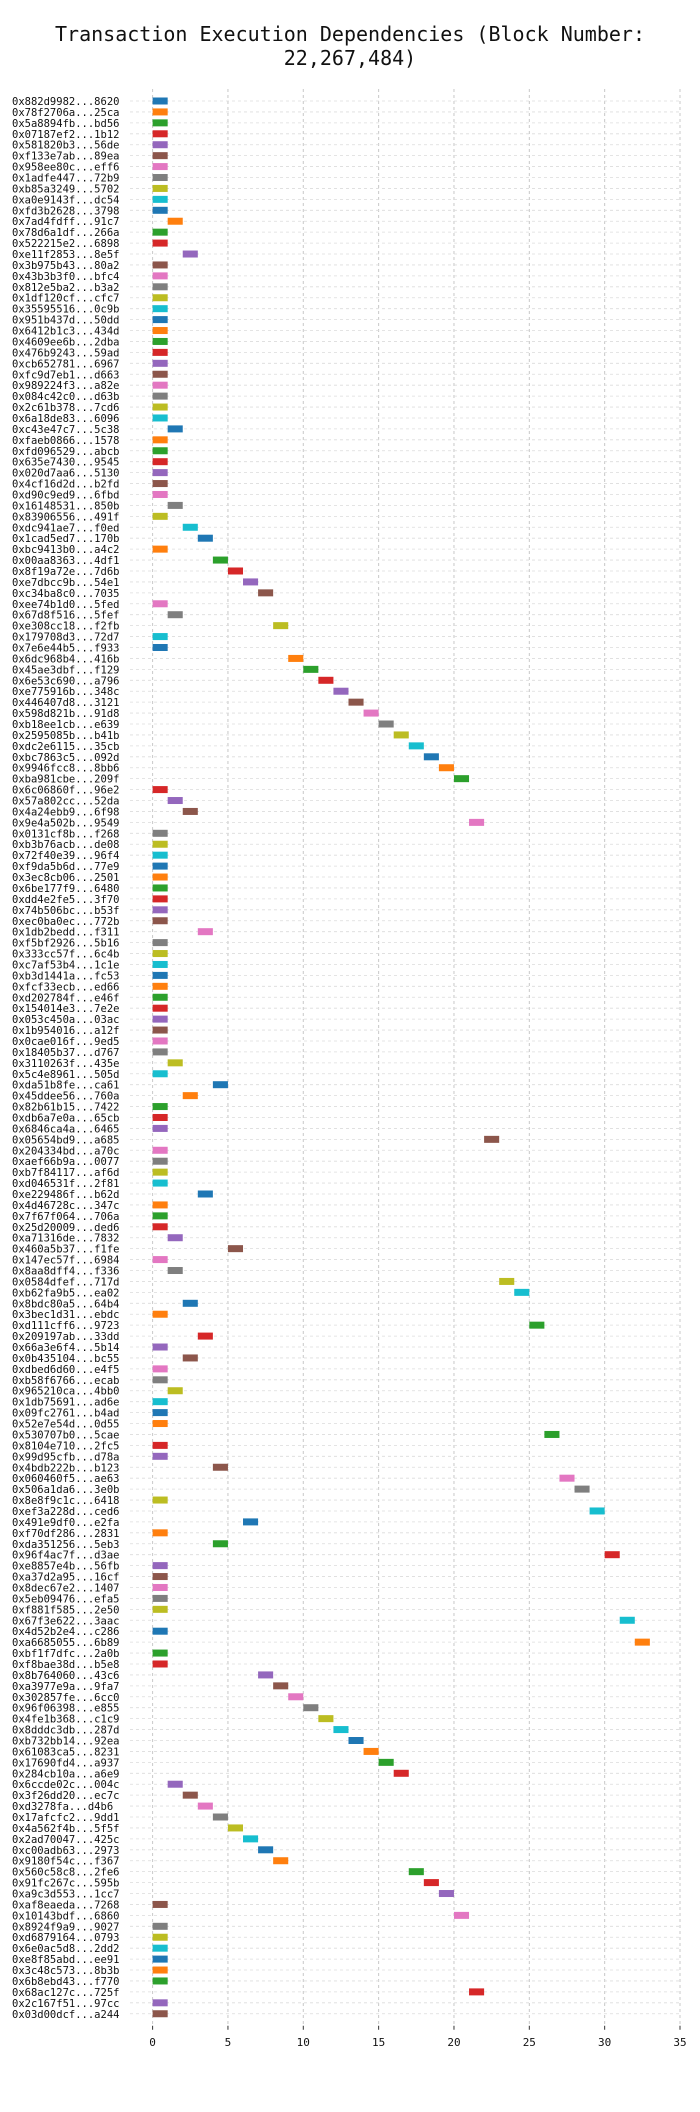 Image resolution: width=700 pixels, height=2112 pixels. I want to click on transaction-label: 0xa0e9143f...dc54, so click(65, 200).